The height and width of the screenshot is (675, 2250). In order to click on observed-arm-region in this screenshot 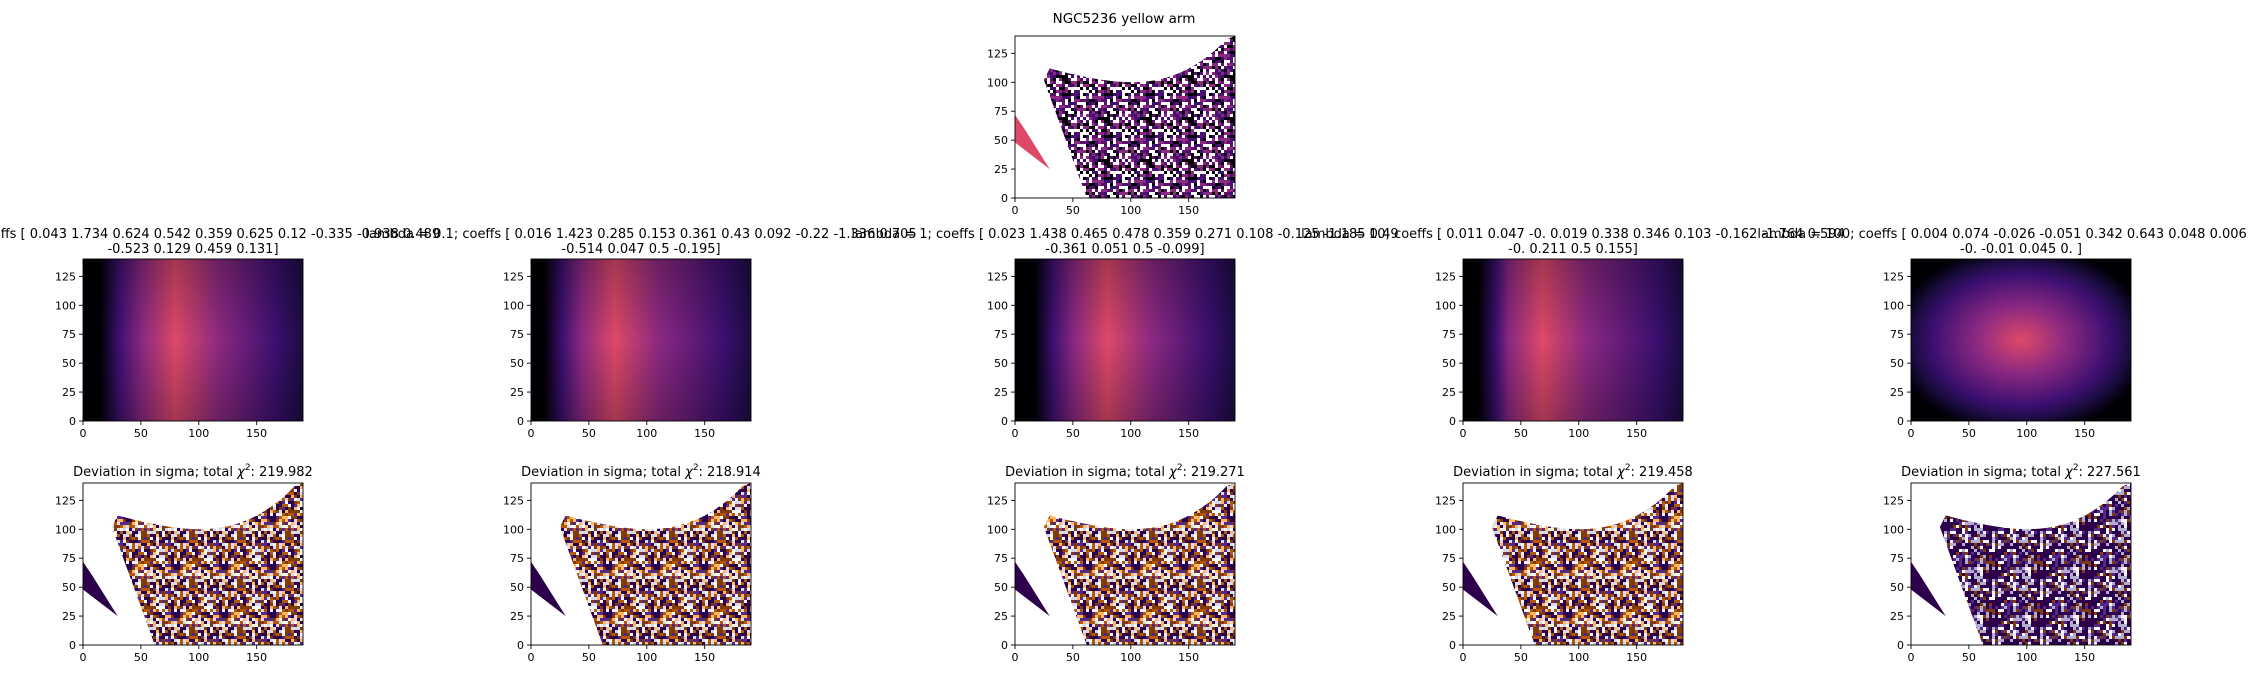, I will do `click(1139, 117)`.